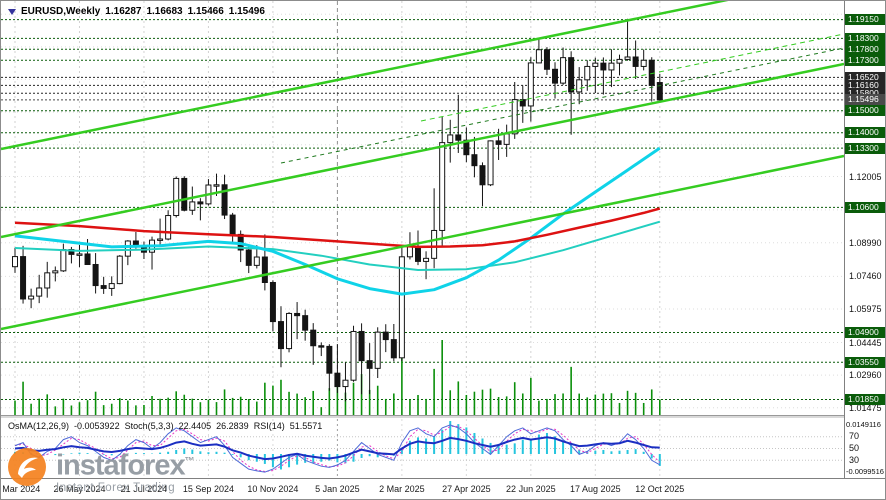 Image resolution: width=886 pixels, height=500 pixels. I want to click on date-label: 15 Sep 2024, so click(208, 489).